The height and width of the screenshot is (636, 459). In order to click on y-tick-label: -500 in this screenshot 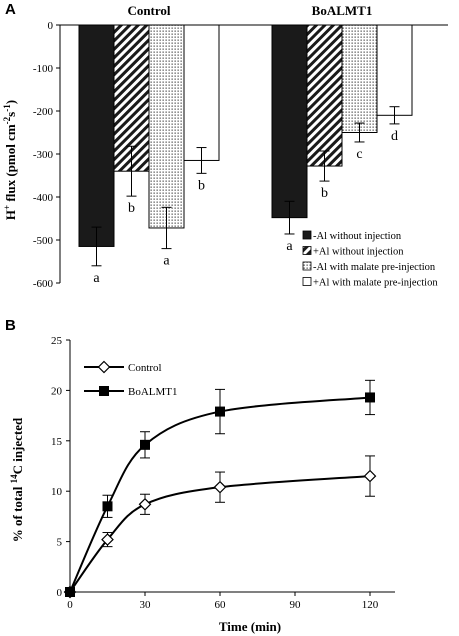, I will do `click(43, 241)`.